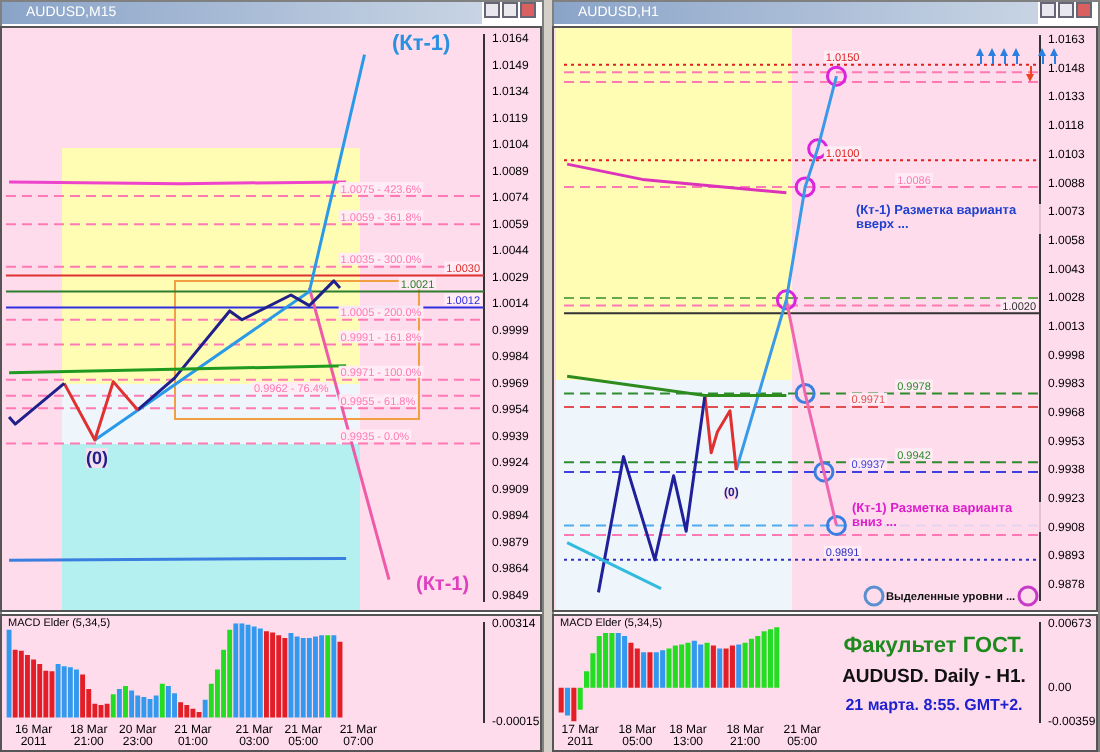 This screenshot has width=1100, height=752. I want to click on annotation: (0), so click(97, 458).